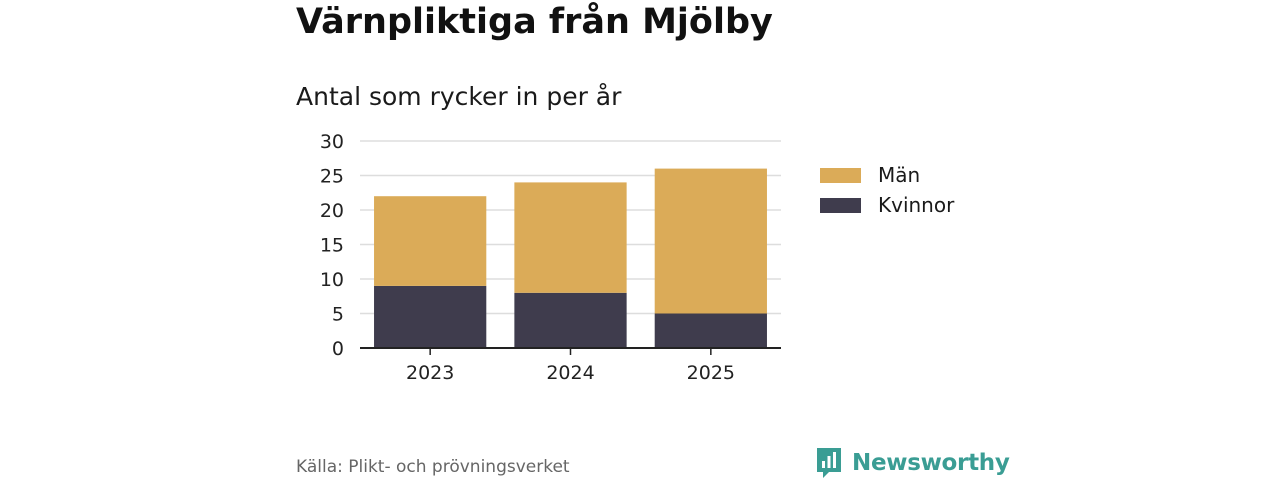  What do you see at coordinates (840, 175) in the screenshot?
I see `legend-swatch-man` at bounding box center [840, 175].